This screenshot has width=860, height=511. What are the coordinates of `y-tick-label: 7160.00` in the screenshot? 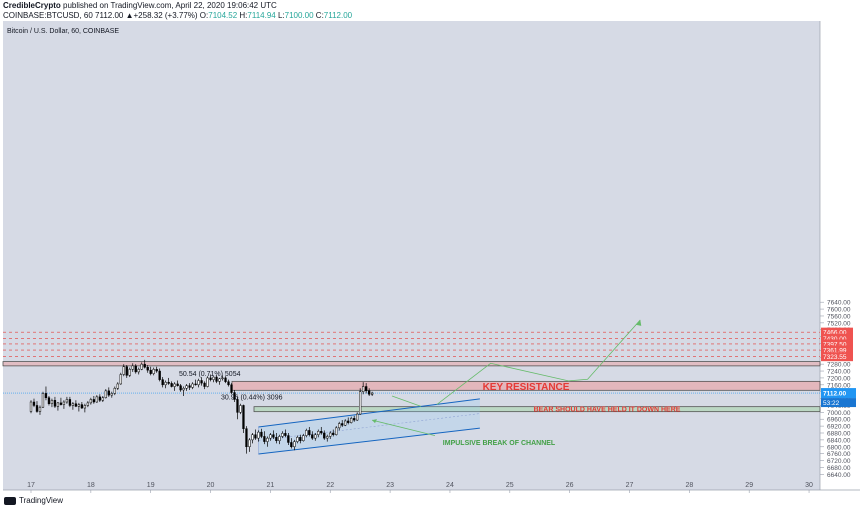 It's located at (839, 385).